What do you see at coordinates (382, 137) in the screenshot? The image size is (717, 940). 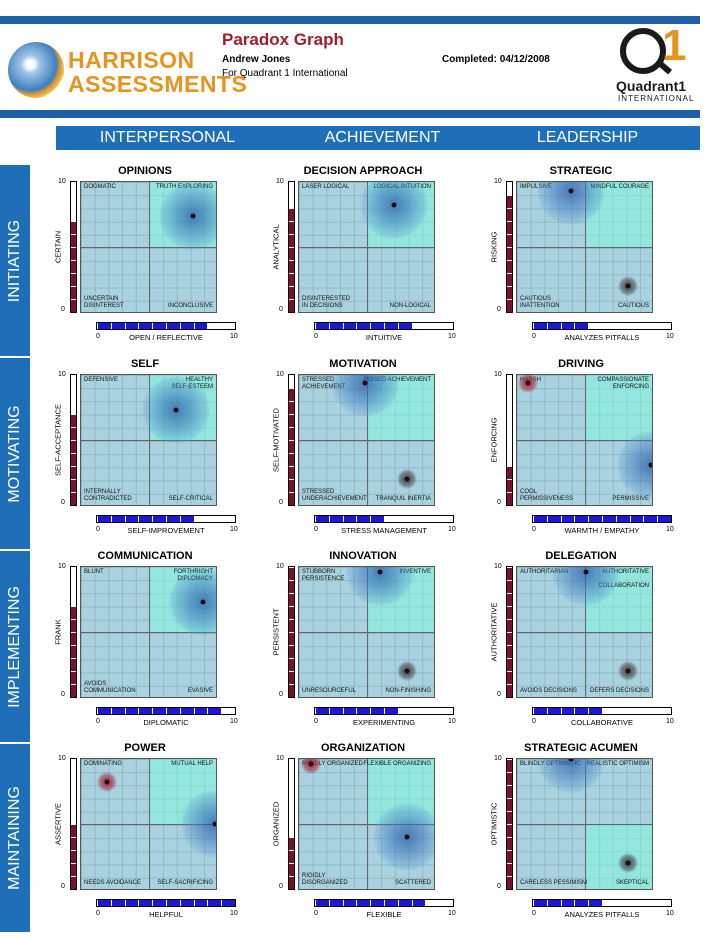 I see `column-header-achievement: ACHIEVEMENT` at bounding box center [382, 137].